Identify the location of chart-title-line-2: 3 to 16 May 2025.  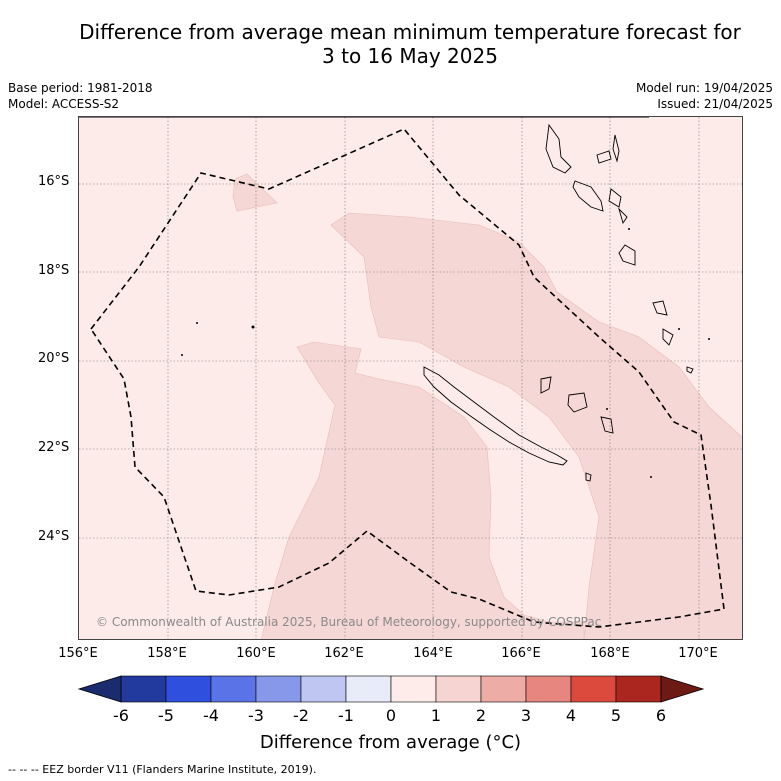
(410, 56).